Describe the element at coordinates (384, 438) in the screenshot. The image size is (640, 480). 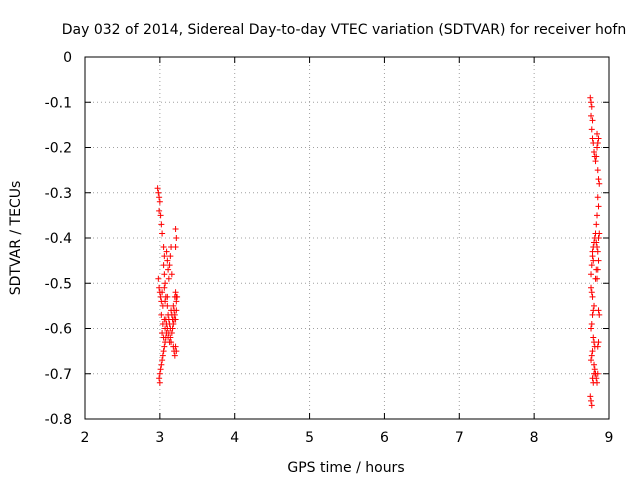
I see `x-tick-label: 6` at that location.